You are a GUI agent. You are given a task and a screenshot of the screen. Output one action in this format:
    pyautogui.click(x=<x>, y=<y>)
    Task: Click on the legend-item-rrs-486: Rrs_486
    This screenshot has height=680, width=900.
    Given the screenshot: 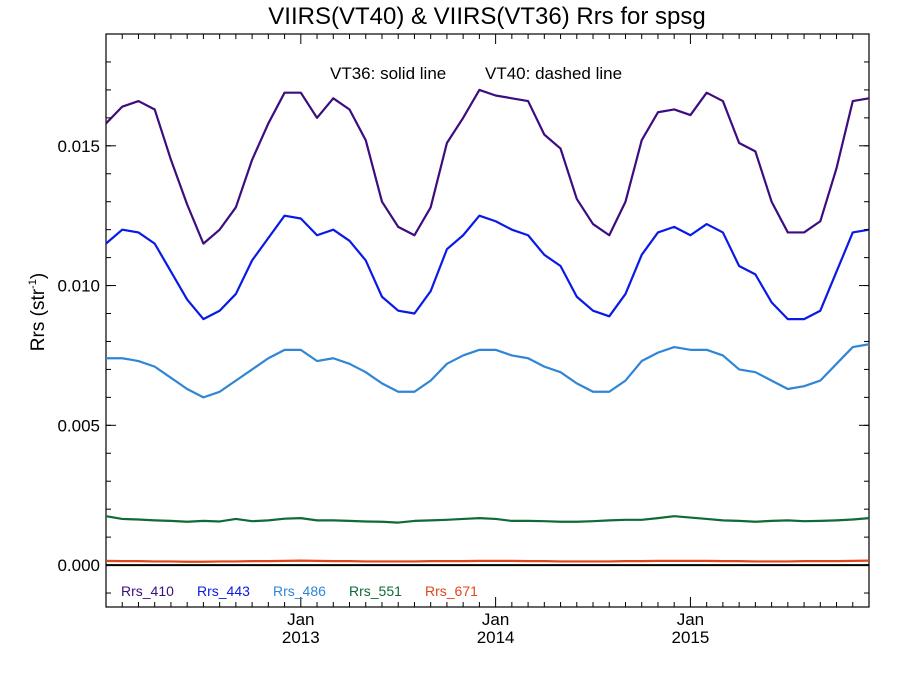 What is the action you would take?
    pyautogui.click(x=299, y=591)
    